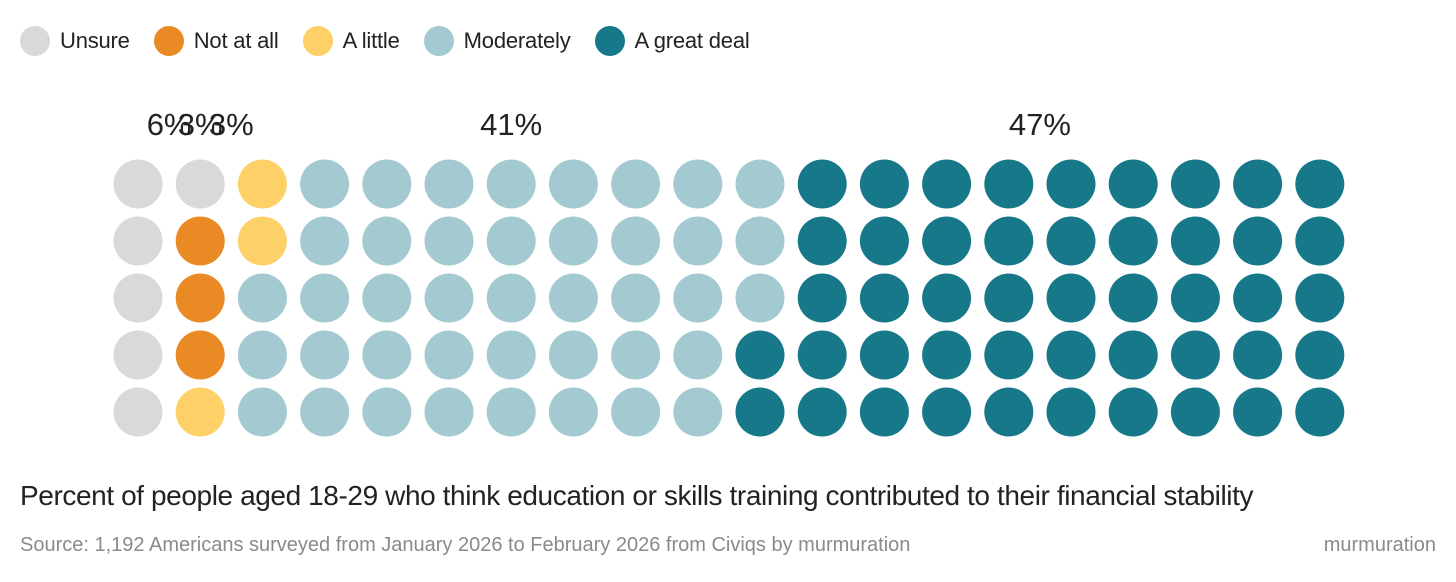  I want to click on legend-swatch-not-at-all, so click(168, 41).